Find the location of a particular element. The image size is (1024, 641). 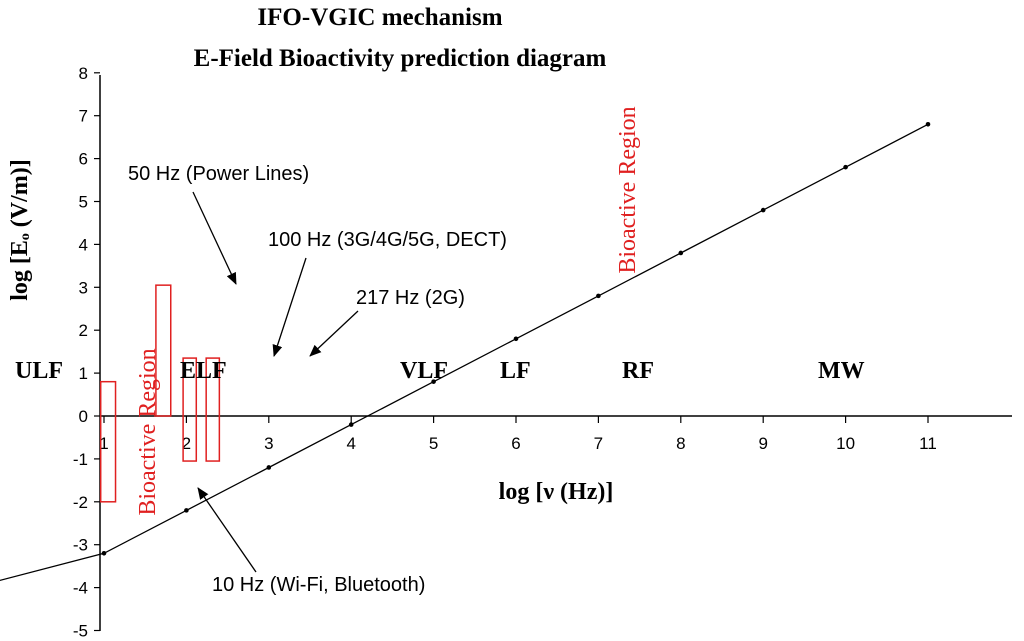

x-tick-label: 11 is located at coordinates (928, 443).